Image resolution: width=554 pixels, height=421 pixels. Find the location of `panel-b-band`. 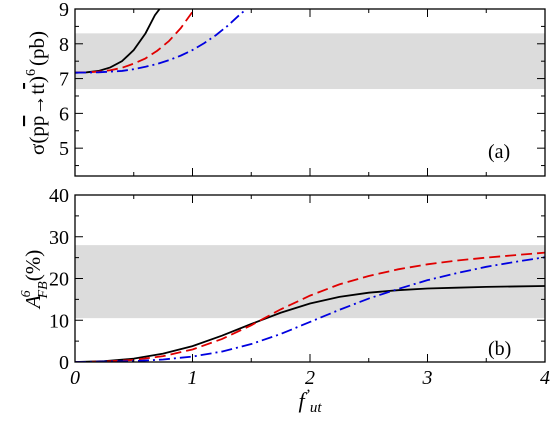

panel-b-band is located at coordinates (310, 281).